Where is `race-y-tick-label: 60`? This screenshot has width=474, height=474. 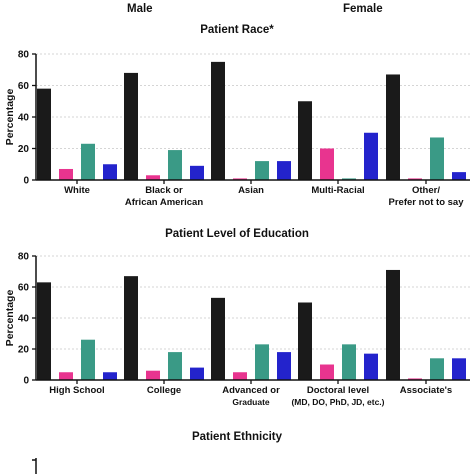
race-y-tick-label: 60 is located at coordinates (24, 86).